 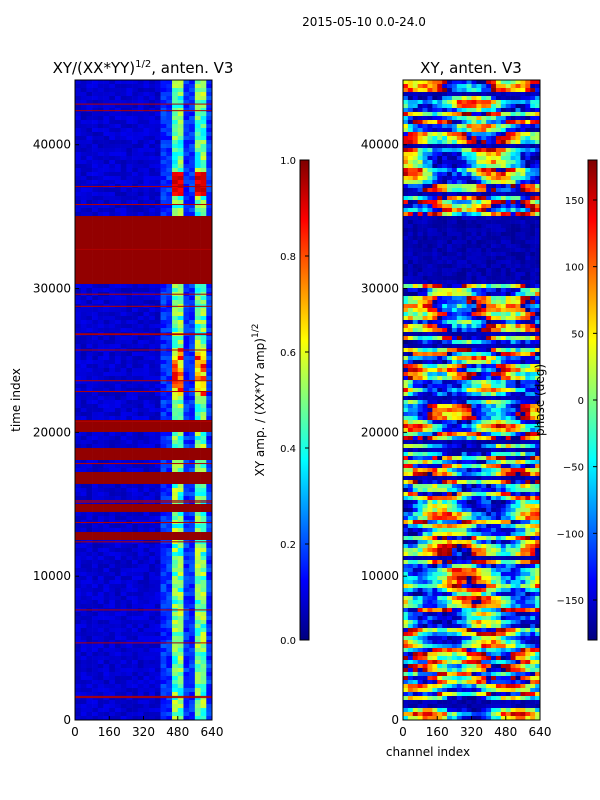 I want to click on flag-line, so click(x=143, y=610).